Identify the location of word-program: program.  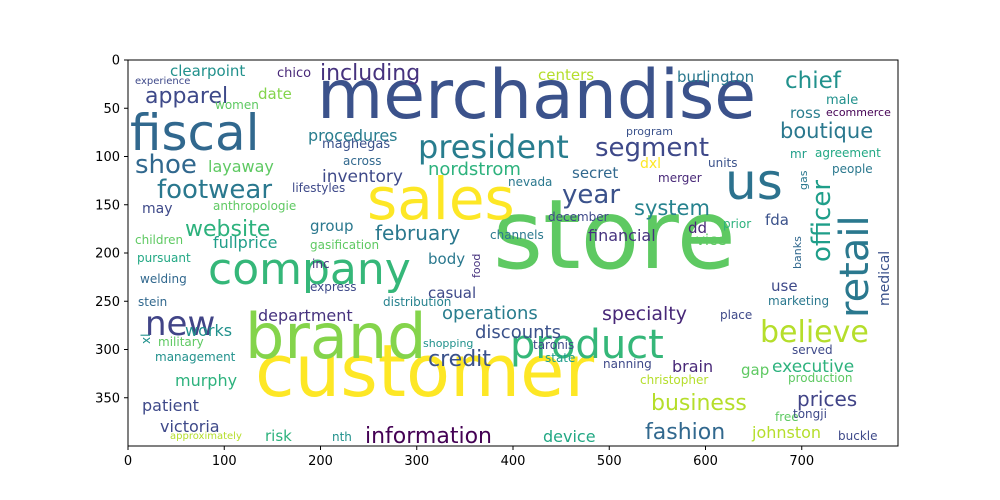
(649, 131).